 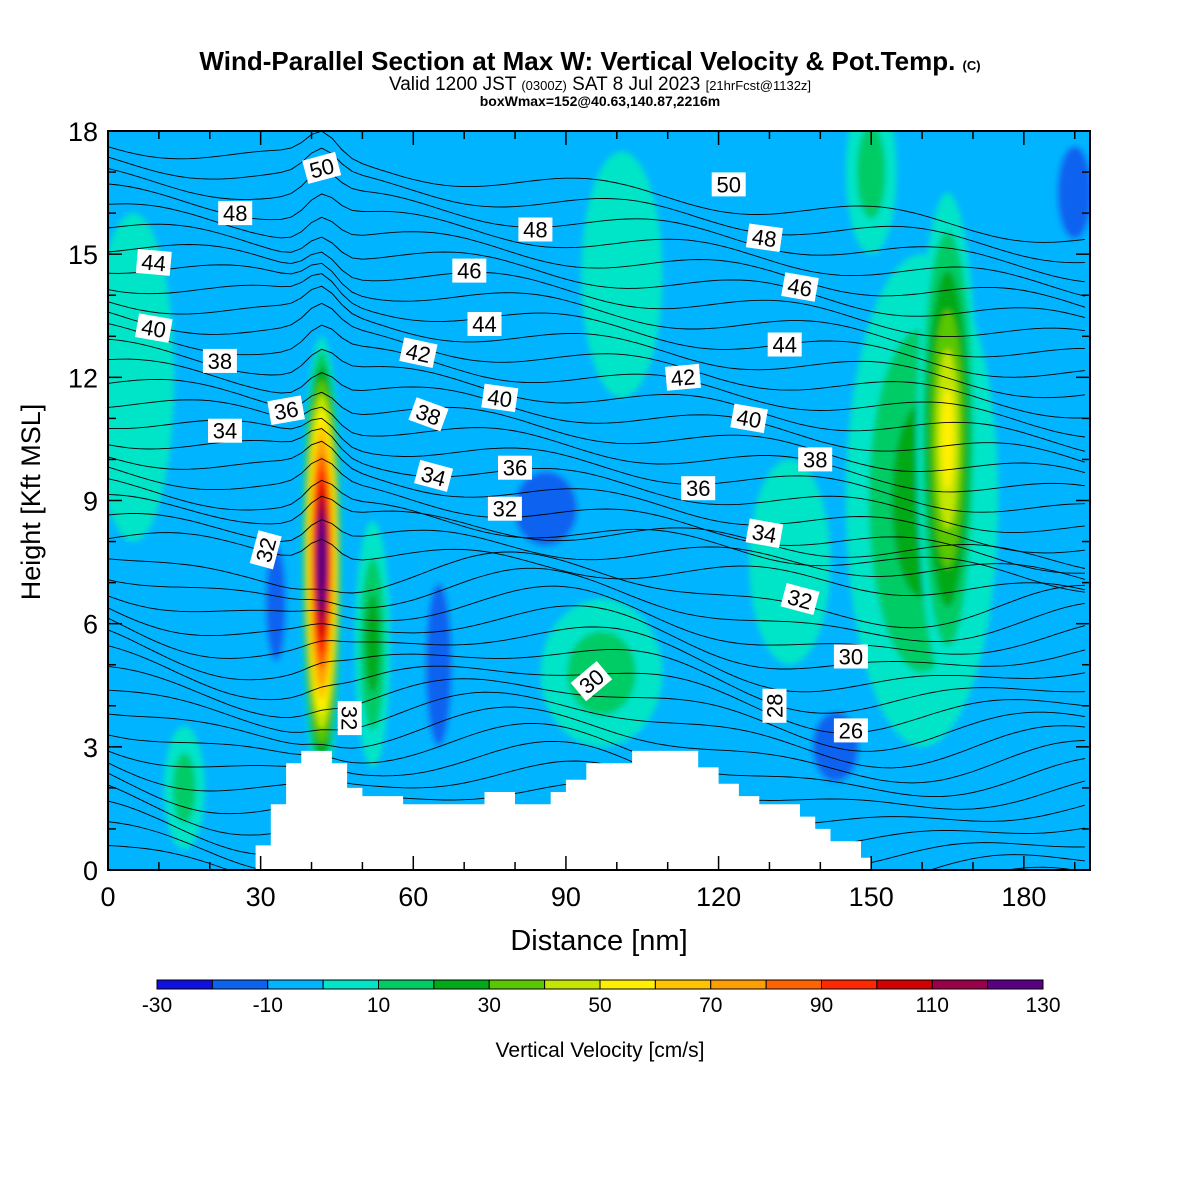 What do you see at coordinates (1042, 1005) in the screenshot?
I see `colorbar-tick-label: 130` at bounding box center [1042, 1005].